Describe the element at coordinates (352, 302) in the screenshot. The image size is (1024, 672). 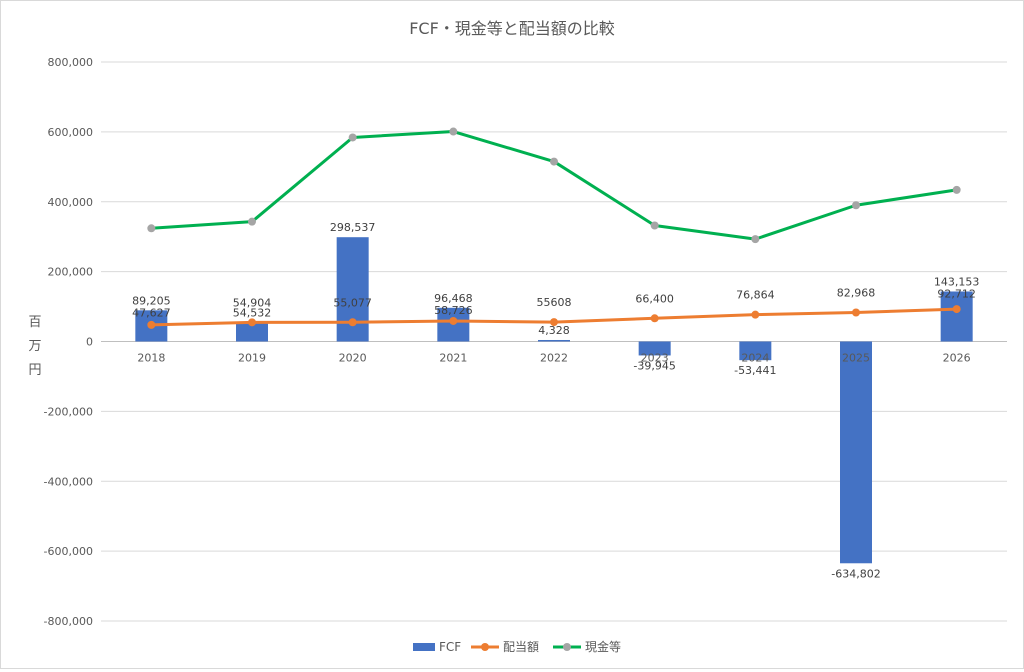
I see `dividend-data-label: 55,077` at that location.